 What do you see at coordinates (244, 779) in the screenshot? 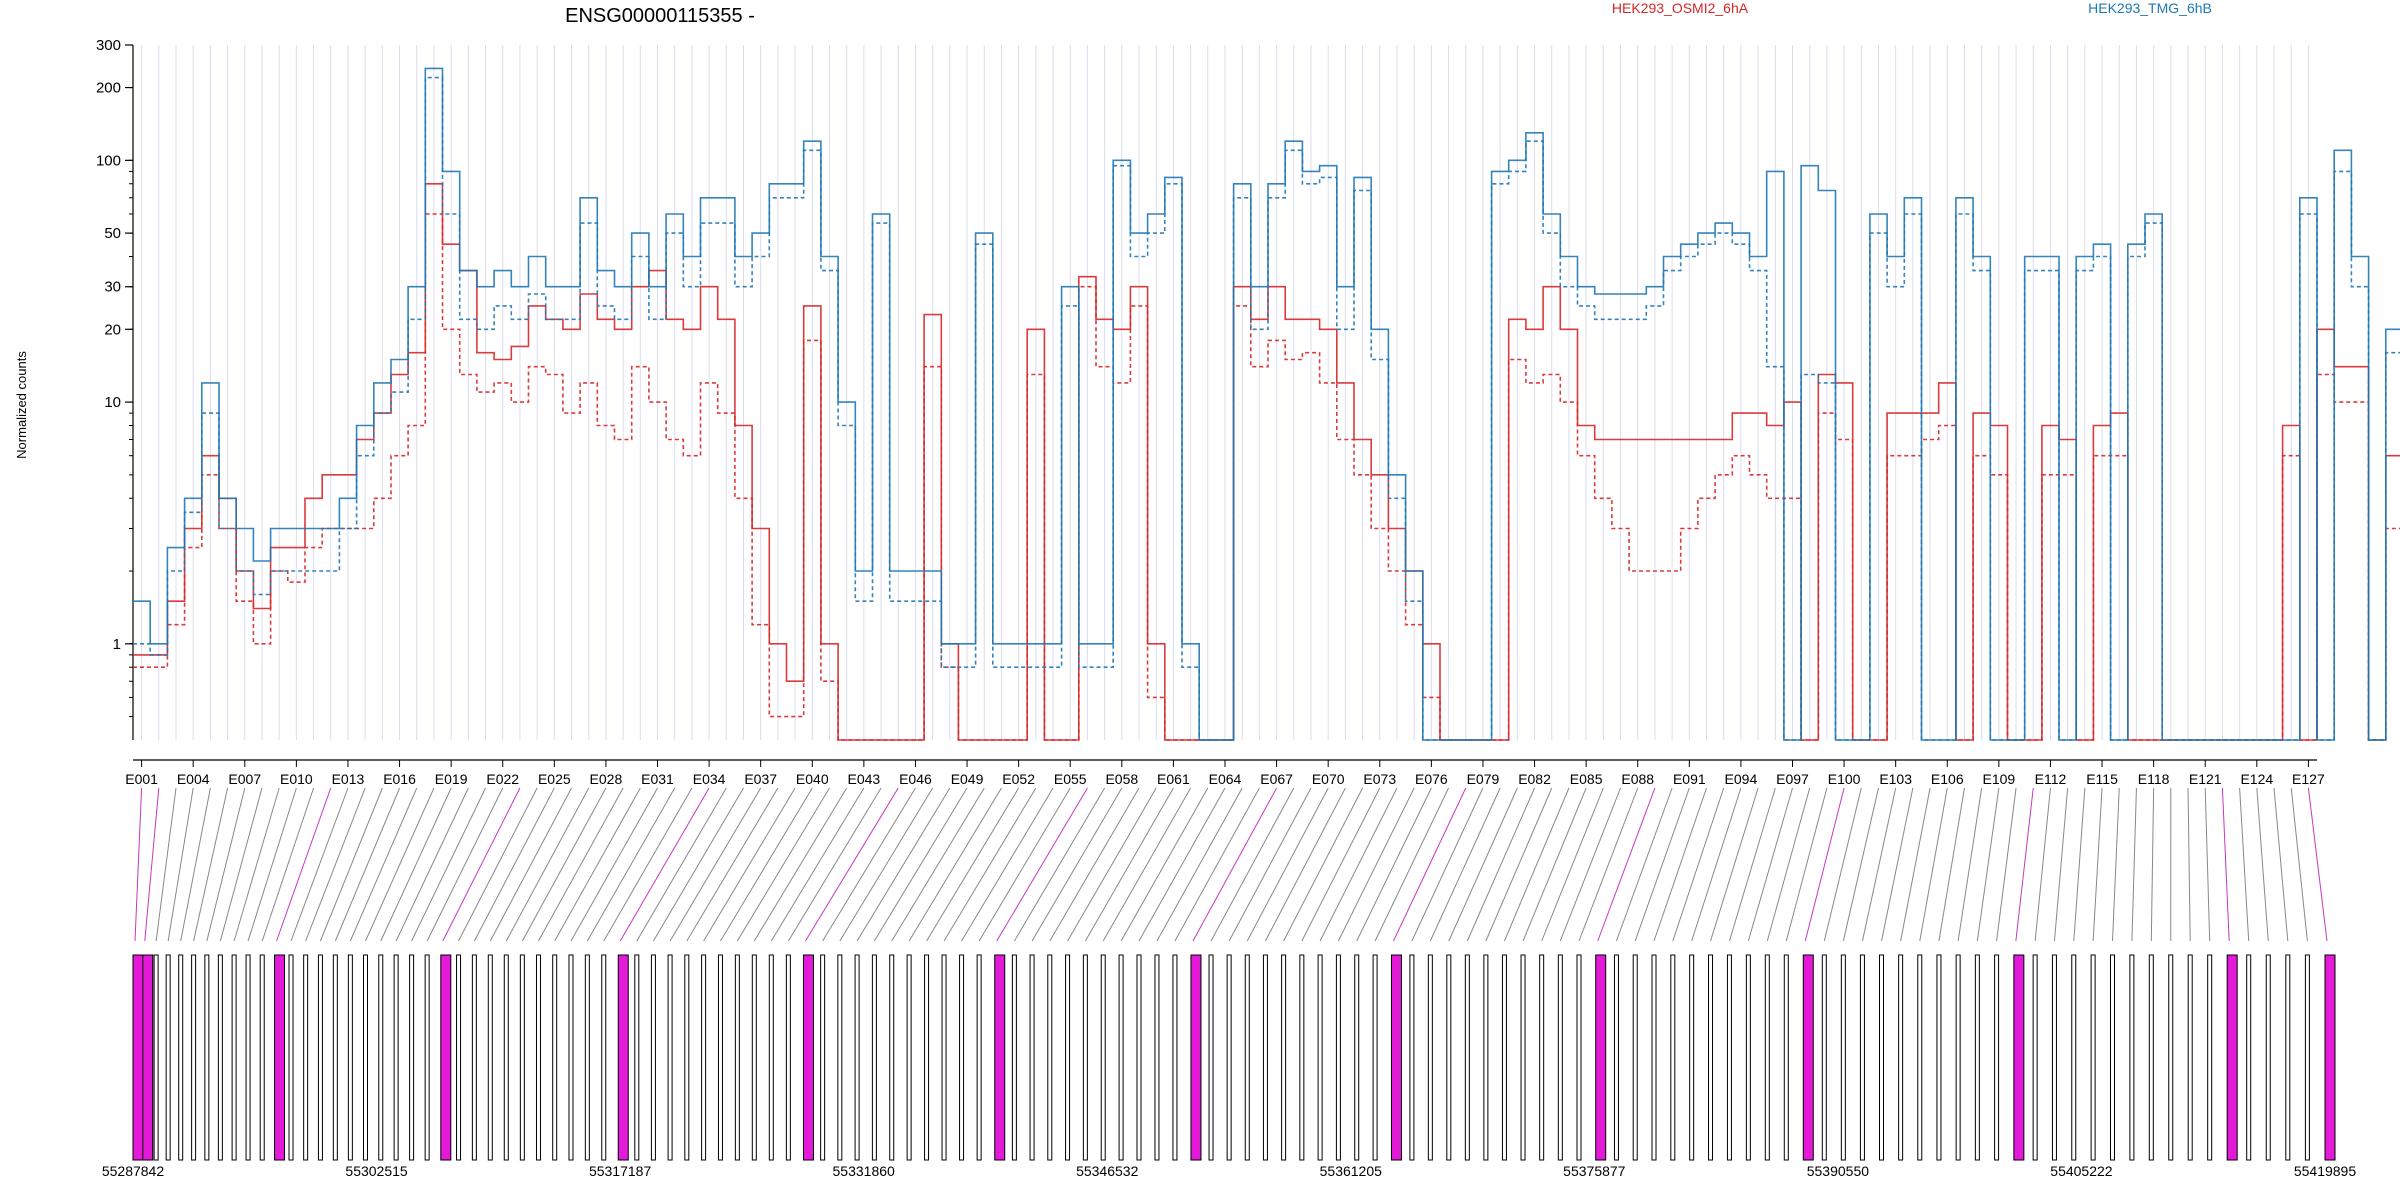
I see `exon-tick-label: E007` at bounding box center [244, 779].